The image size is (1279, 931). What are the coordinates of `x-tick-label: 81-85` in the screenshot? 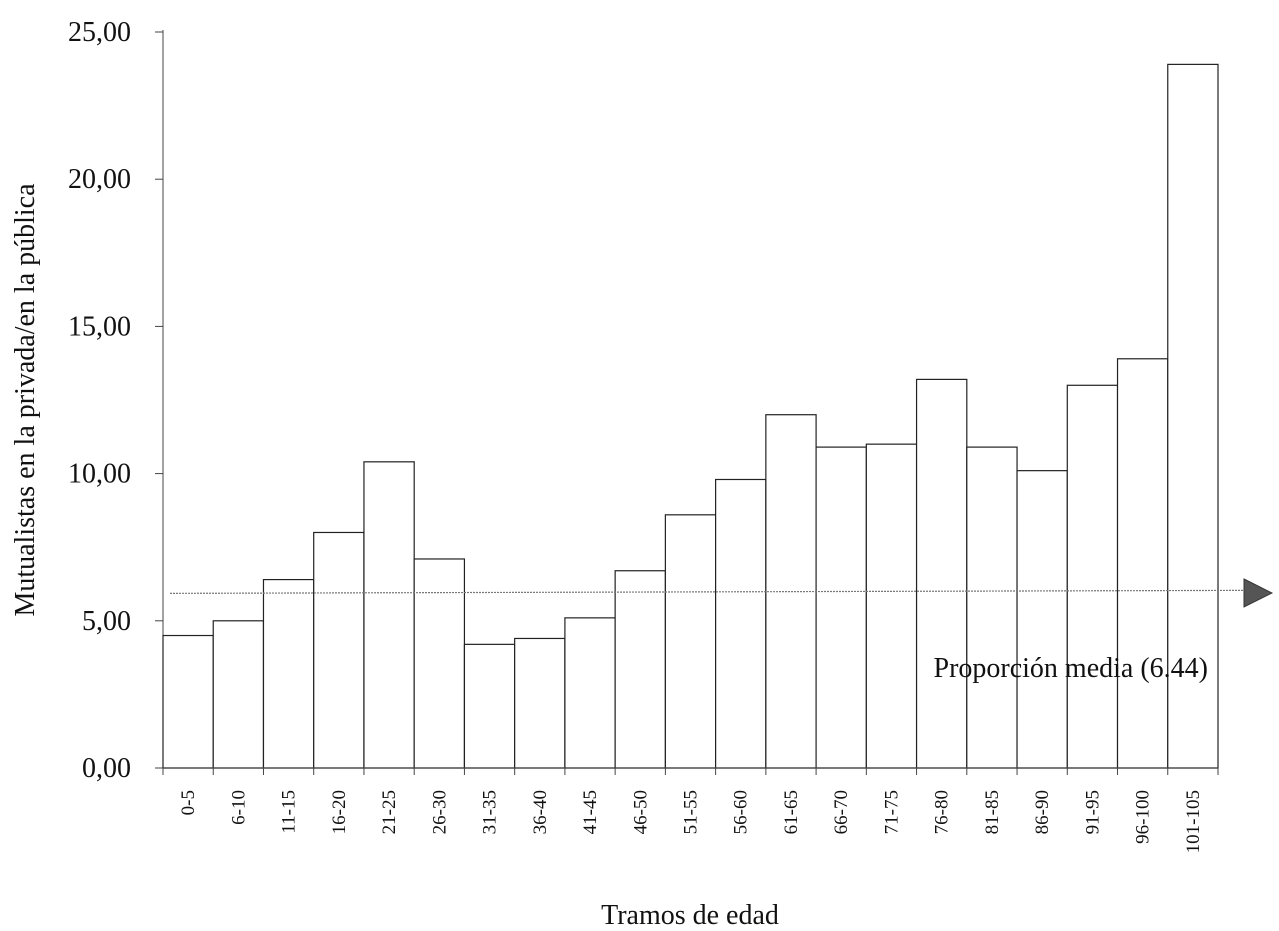 It's located at (992, 812).